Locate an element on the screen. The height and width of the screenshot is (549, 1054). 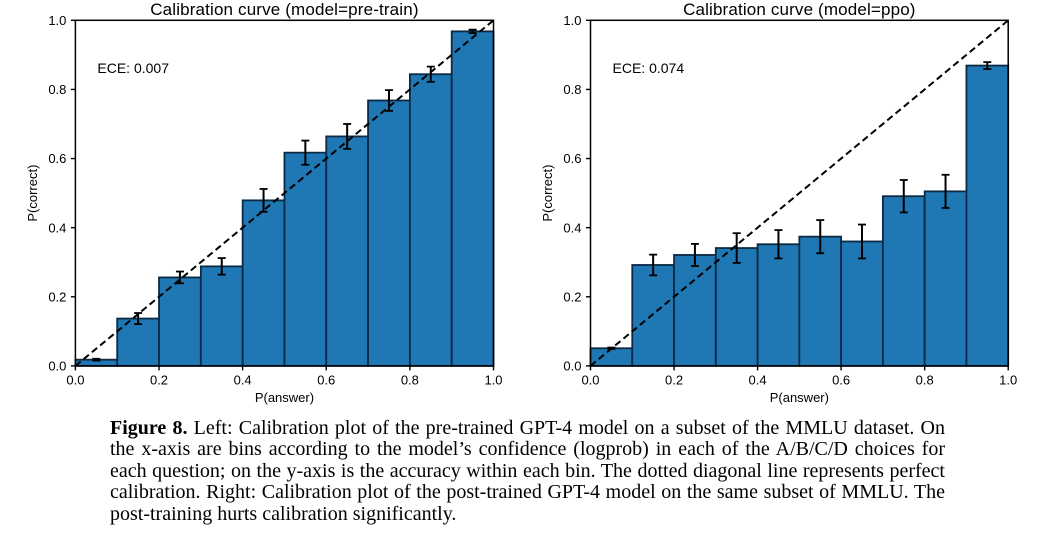
svg-text:Calibration curve (model=pre-t: Calibration curve (model=pre-train) is located at coordinates (284, 9).